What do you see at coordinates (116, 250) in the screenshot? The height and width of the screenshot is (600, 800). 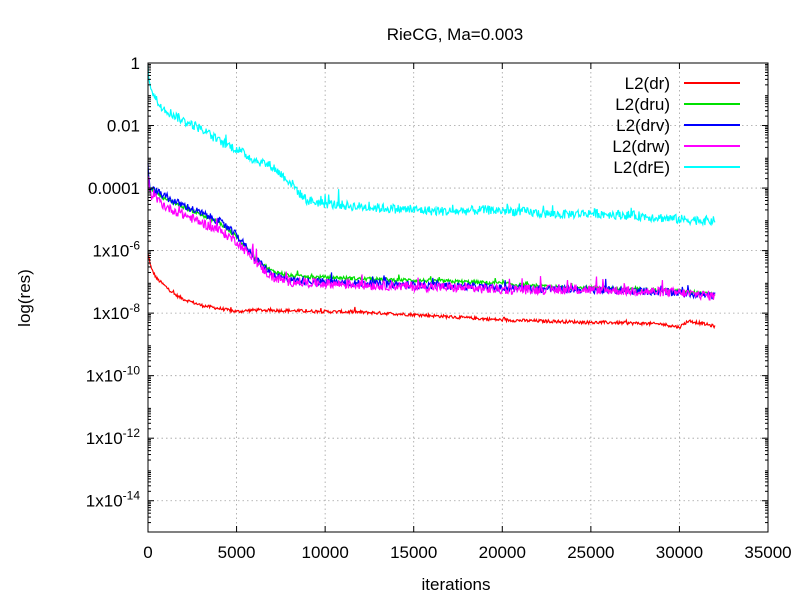 I see `y-tick-label: 1x10⁻⁶` at bounding box center [116, 250].